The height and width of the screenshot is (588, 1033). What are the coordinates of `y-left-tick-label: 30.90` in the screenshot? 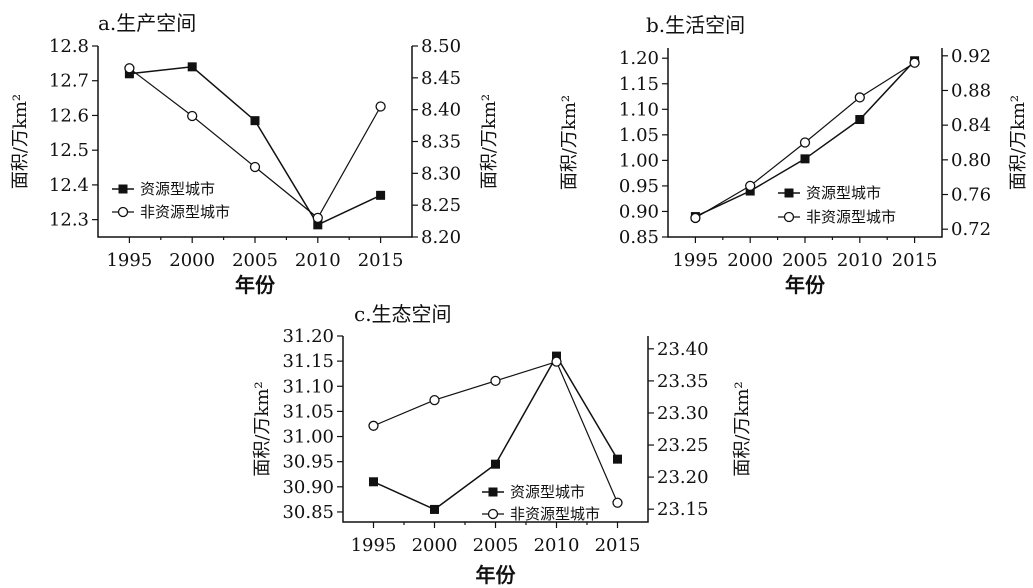 It's located at (308, 487).